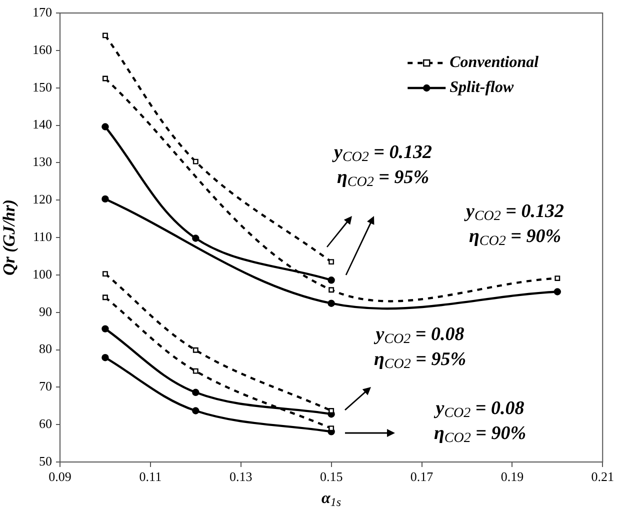 The image size is (617, 508). What do you see at coordinates (45, 424) in the screenshot?
I see `y-tick-label: 60` at bounding box center [45, 424].